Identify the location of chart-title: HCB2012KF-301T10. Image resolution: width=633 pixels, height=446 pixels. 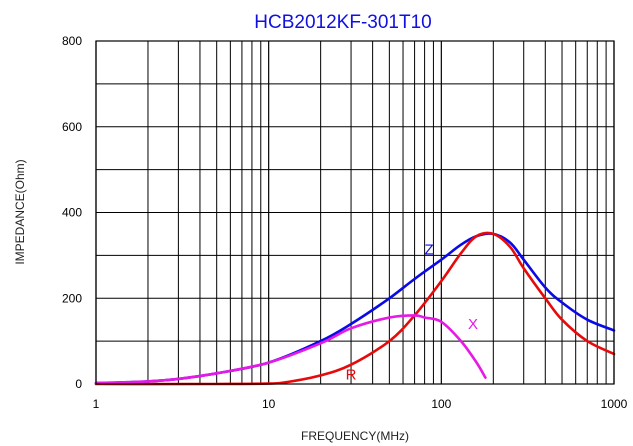
(342, 22).